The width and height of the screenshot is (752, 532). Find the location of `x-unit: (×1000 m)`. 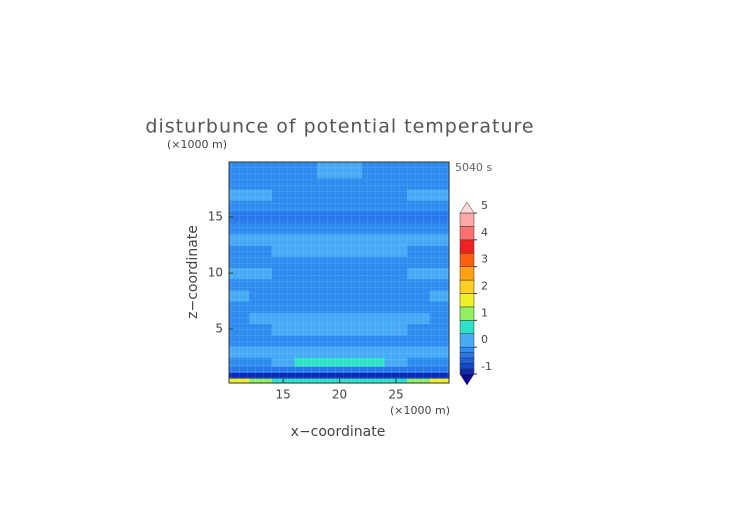

x-unit: (×1000 m) is located at coordinates (420, 410).